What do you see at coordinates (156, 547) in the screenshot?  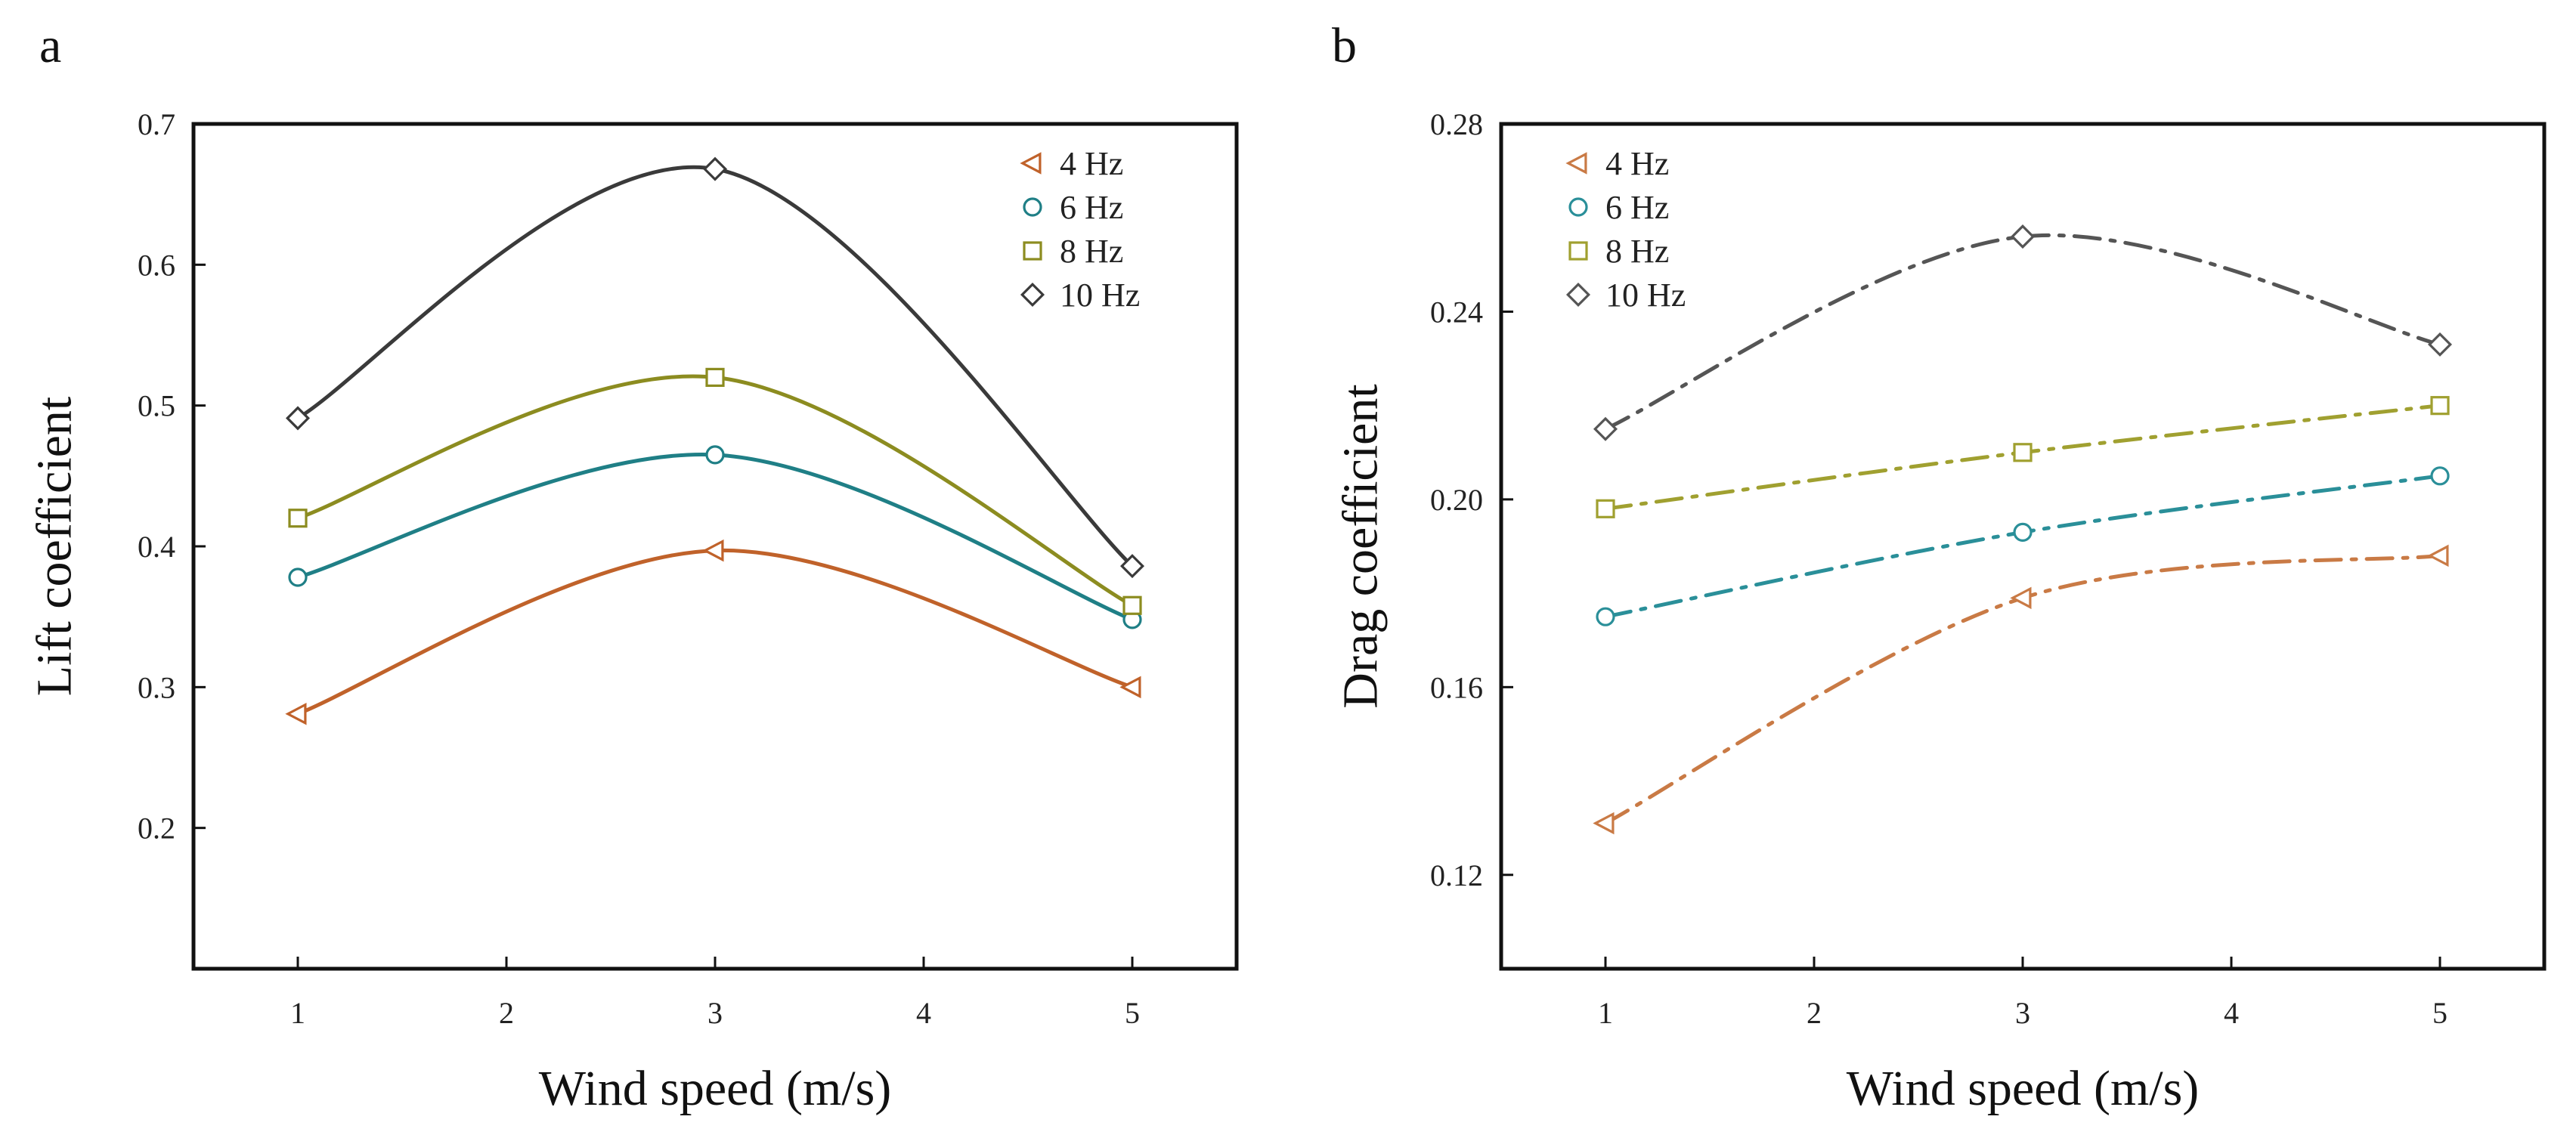 I see `y-tick-label: 0.4` at bounding box center [156, 547].